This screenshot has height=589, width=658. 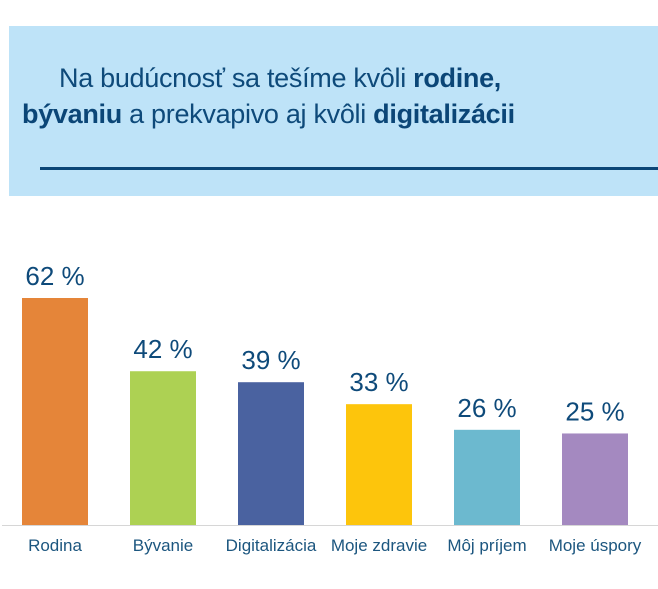 What do you see at coordinates (486, 545) in the screenshot?
I see `category-label: Môj príjem` at bounding box center [486, 545].